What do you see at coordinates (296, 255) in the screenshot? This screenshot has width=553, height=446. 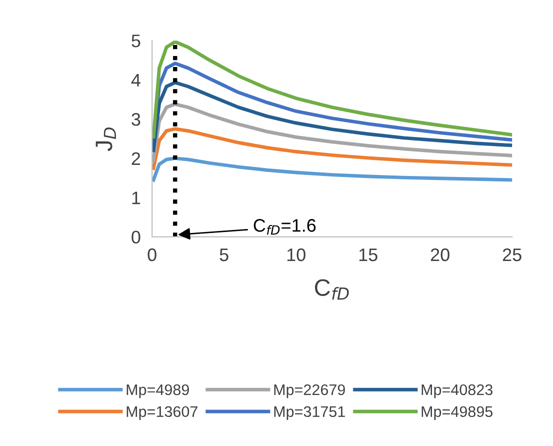 I see `x-tick-label: 10` at bounding box center [296, 255].